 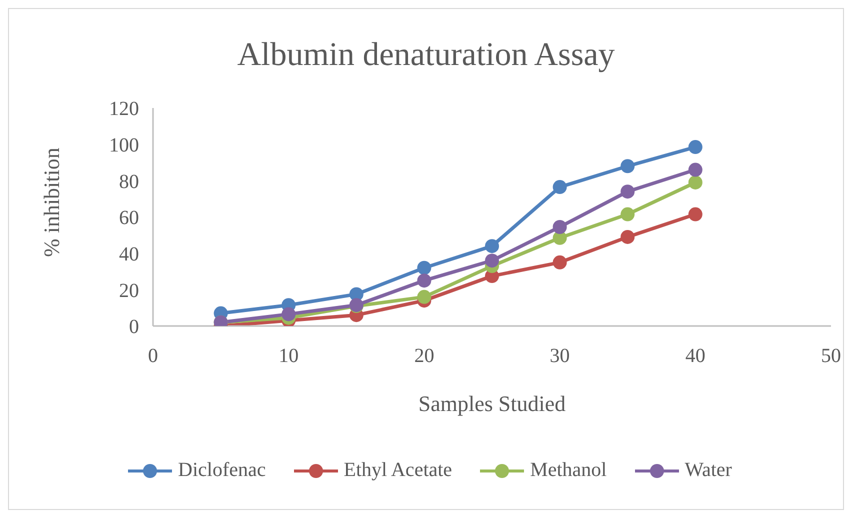 What do you see at coordinates (124, 109) in the screenshot?
I see `y-tick-label: 120` at bounding box center [124, 109].